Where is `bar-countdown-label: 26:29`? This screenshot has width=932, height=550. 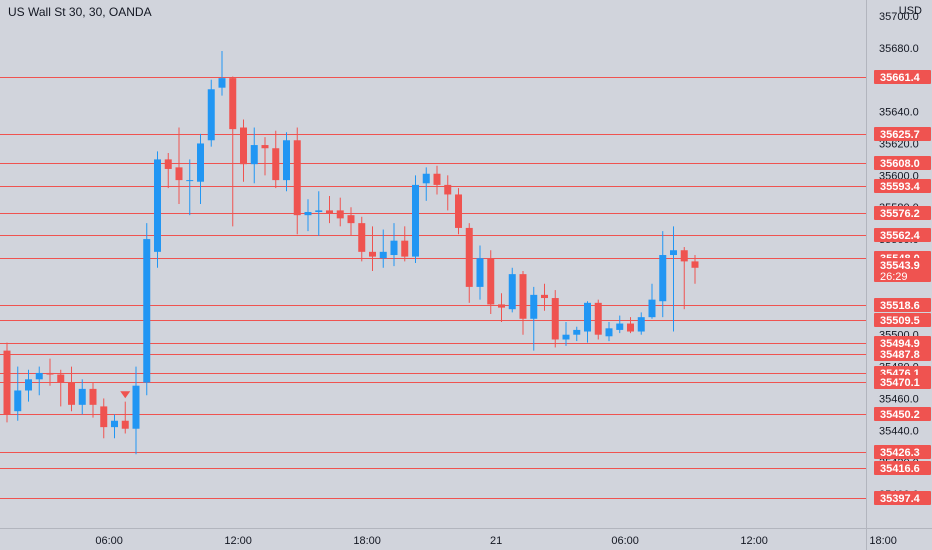
bar-countdown-label: 26:29 is located at coordinates (894, 277).